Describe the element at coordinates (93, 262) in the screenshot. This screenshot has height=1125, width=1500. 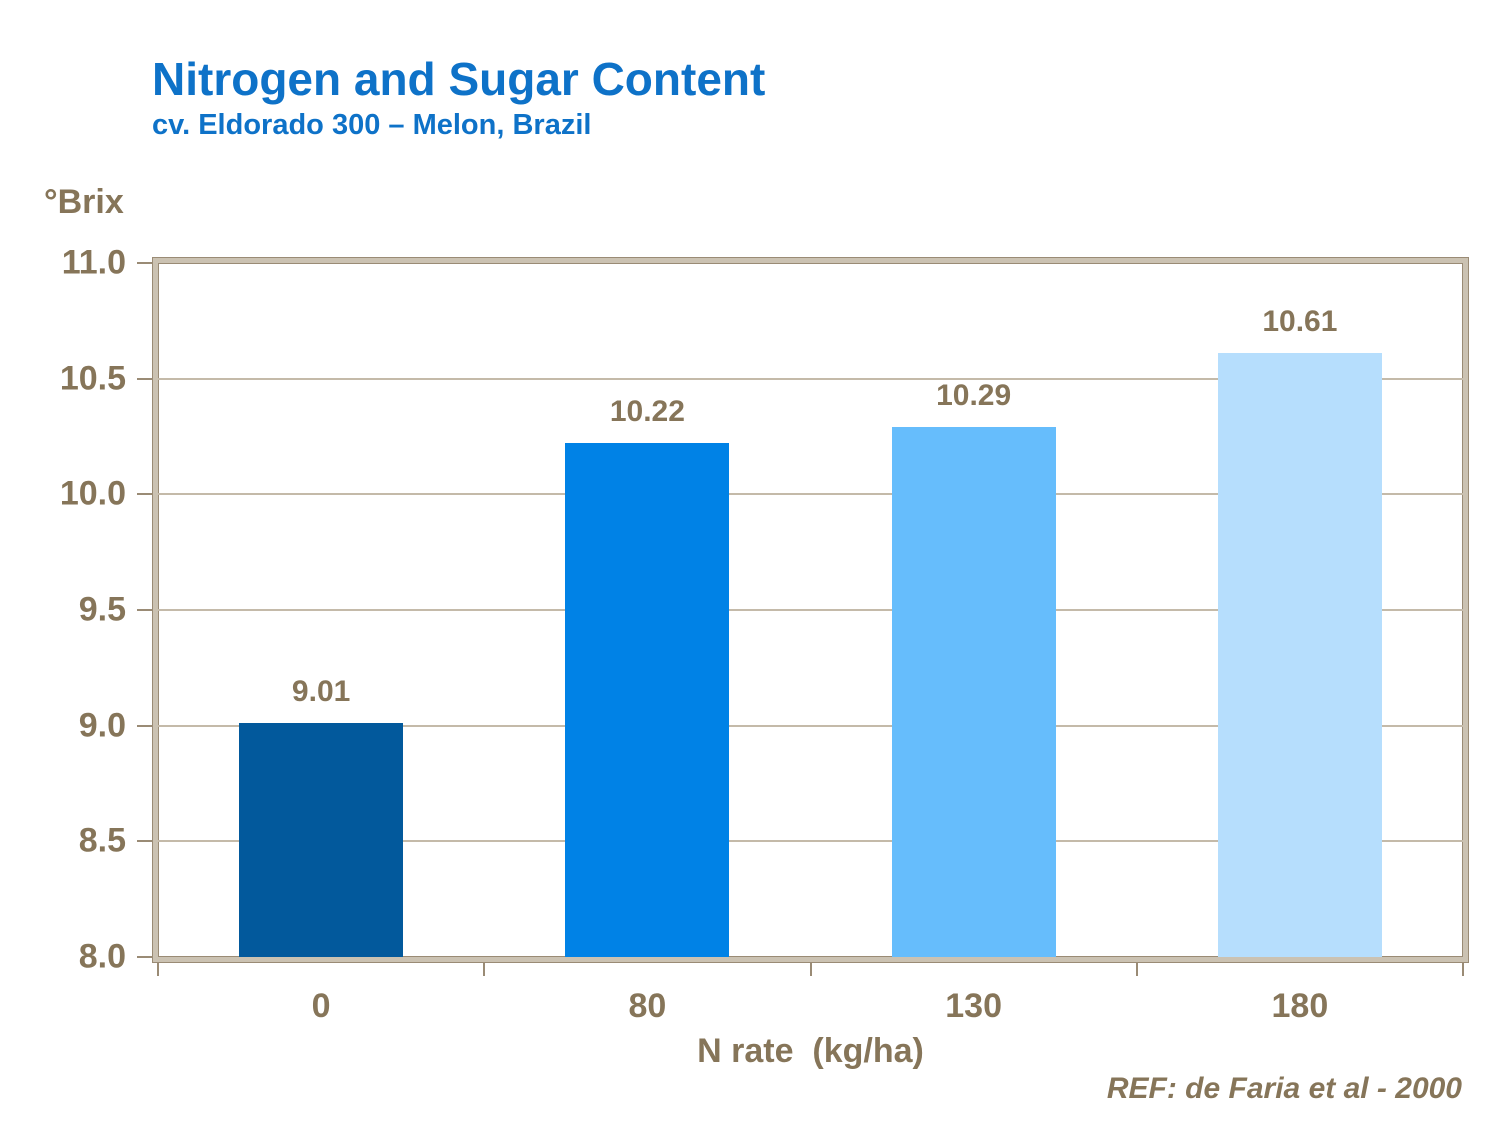
I see `y-axis-tick-label: 11.0` at that location.